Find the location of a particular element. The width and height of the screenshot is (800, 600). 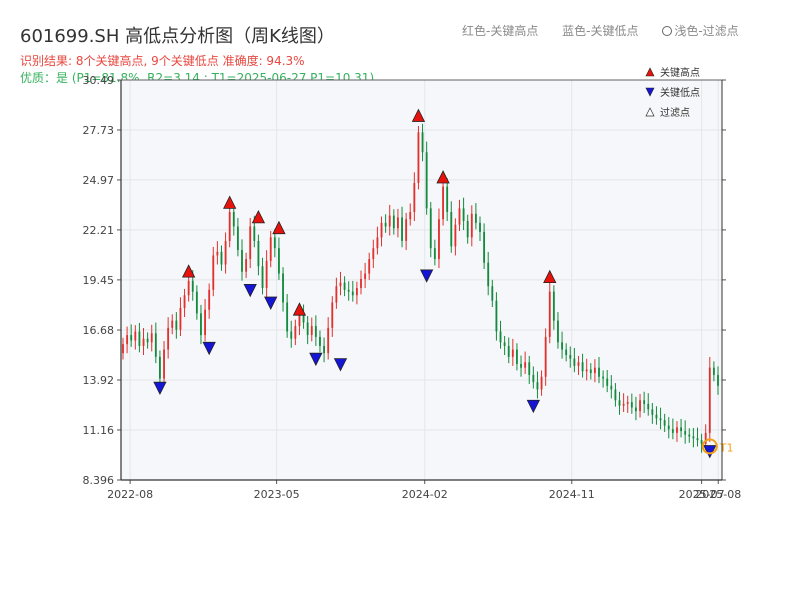

y-tick-label: 13.92 is located at coordinates (99, 380).